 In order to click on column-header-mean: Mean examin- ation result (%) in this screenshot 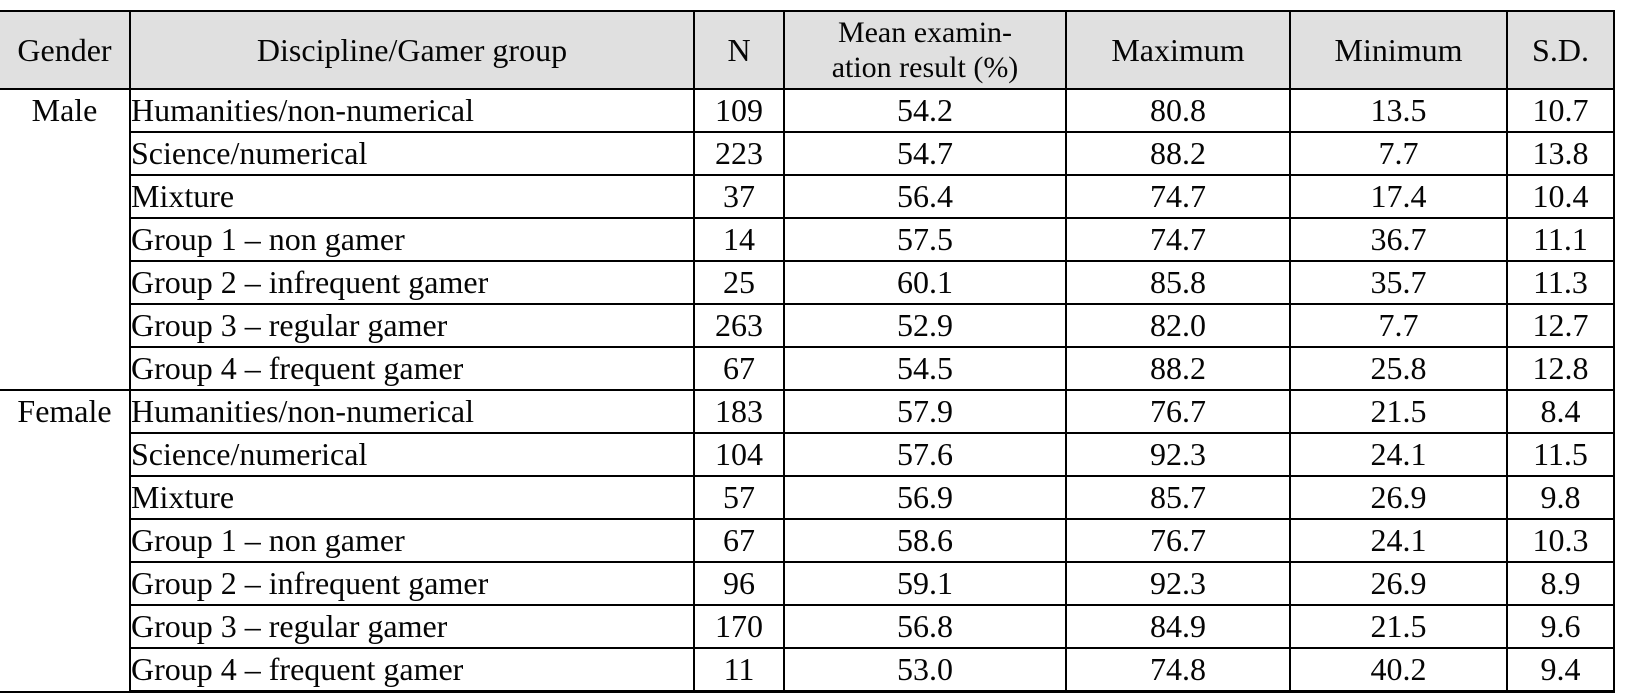, I will do `click(925, 50)`.